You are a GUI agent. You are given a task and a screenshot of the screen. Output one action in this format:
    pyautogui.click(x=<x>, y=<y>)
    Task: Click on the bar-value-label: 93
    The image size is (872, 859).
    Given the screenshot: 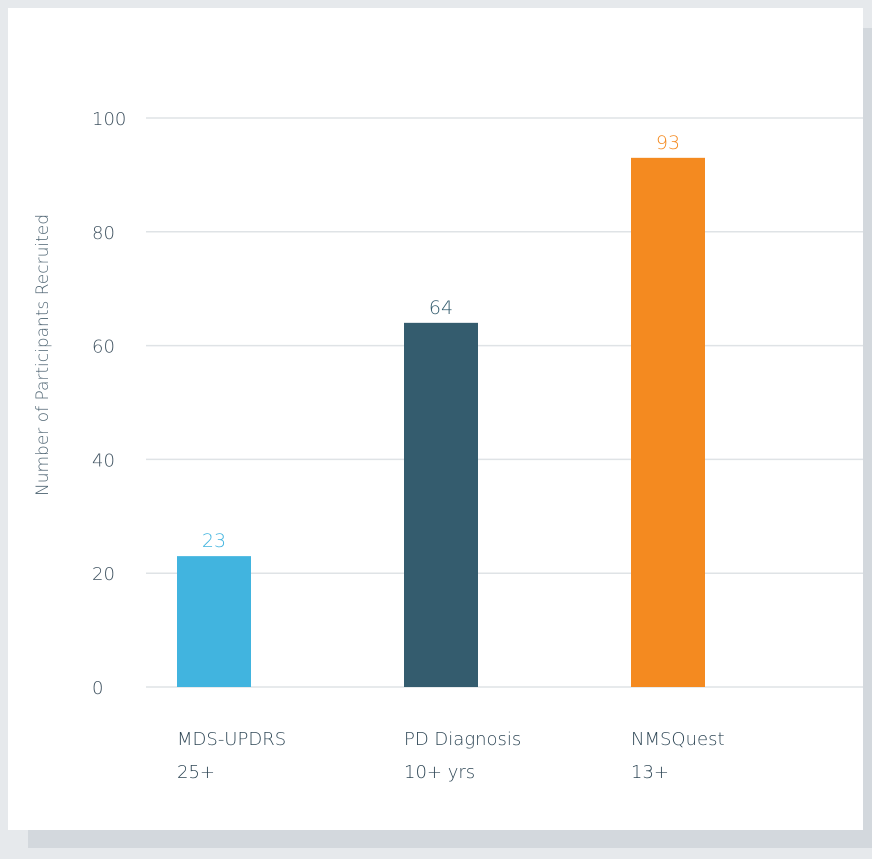 What is the action you would take?
    pyautogui.click(x=668, y=143)
    